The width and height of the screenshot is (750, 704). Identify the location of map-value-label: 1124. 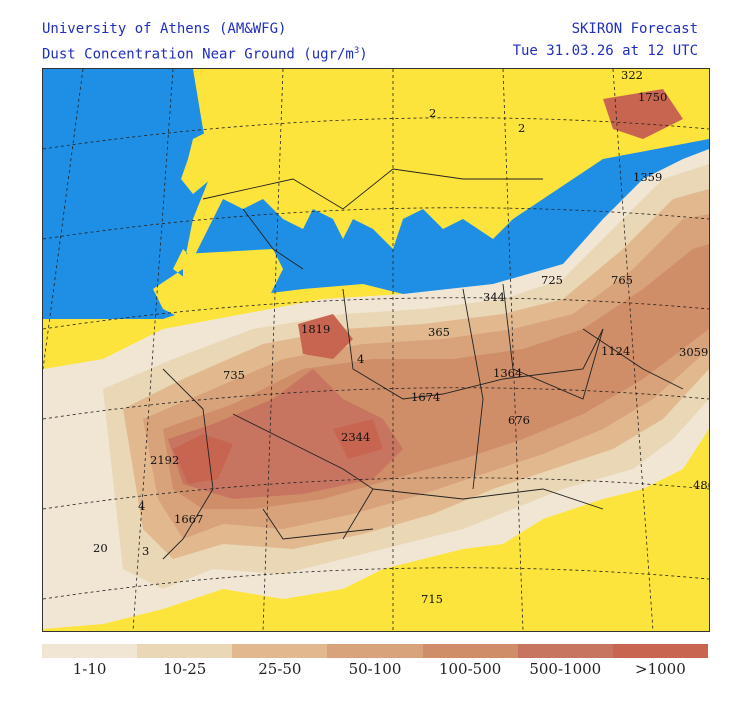
(615, 351).